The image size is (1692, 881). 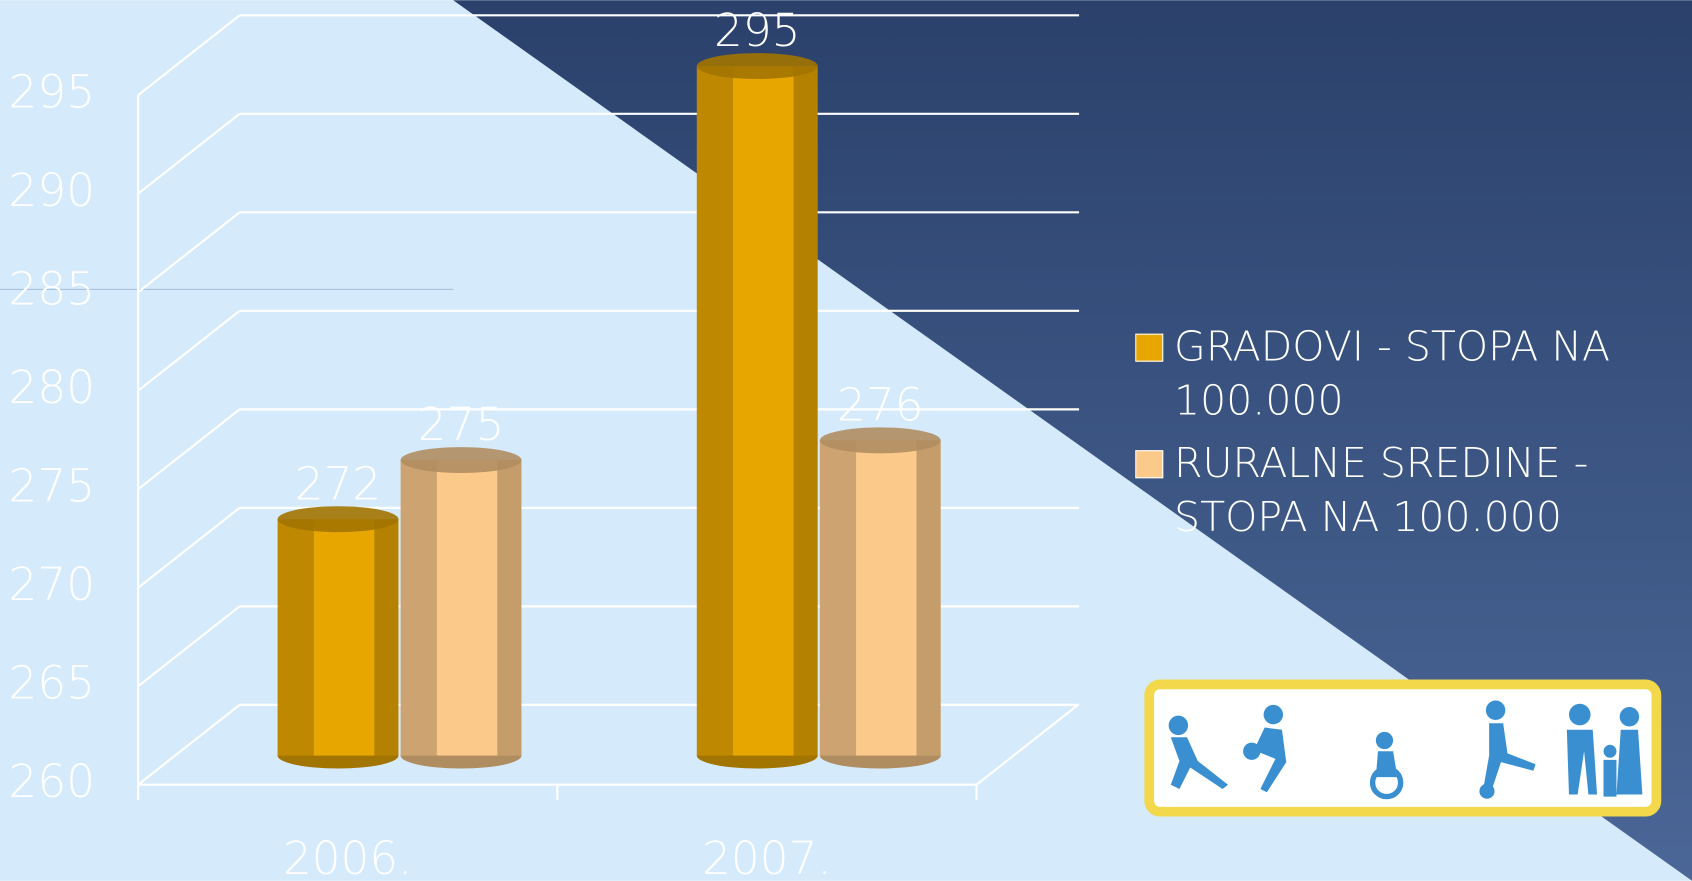 I want to click on value-label: 272, so click(x=338, y=483).